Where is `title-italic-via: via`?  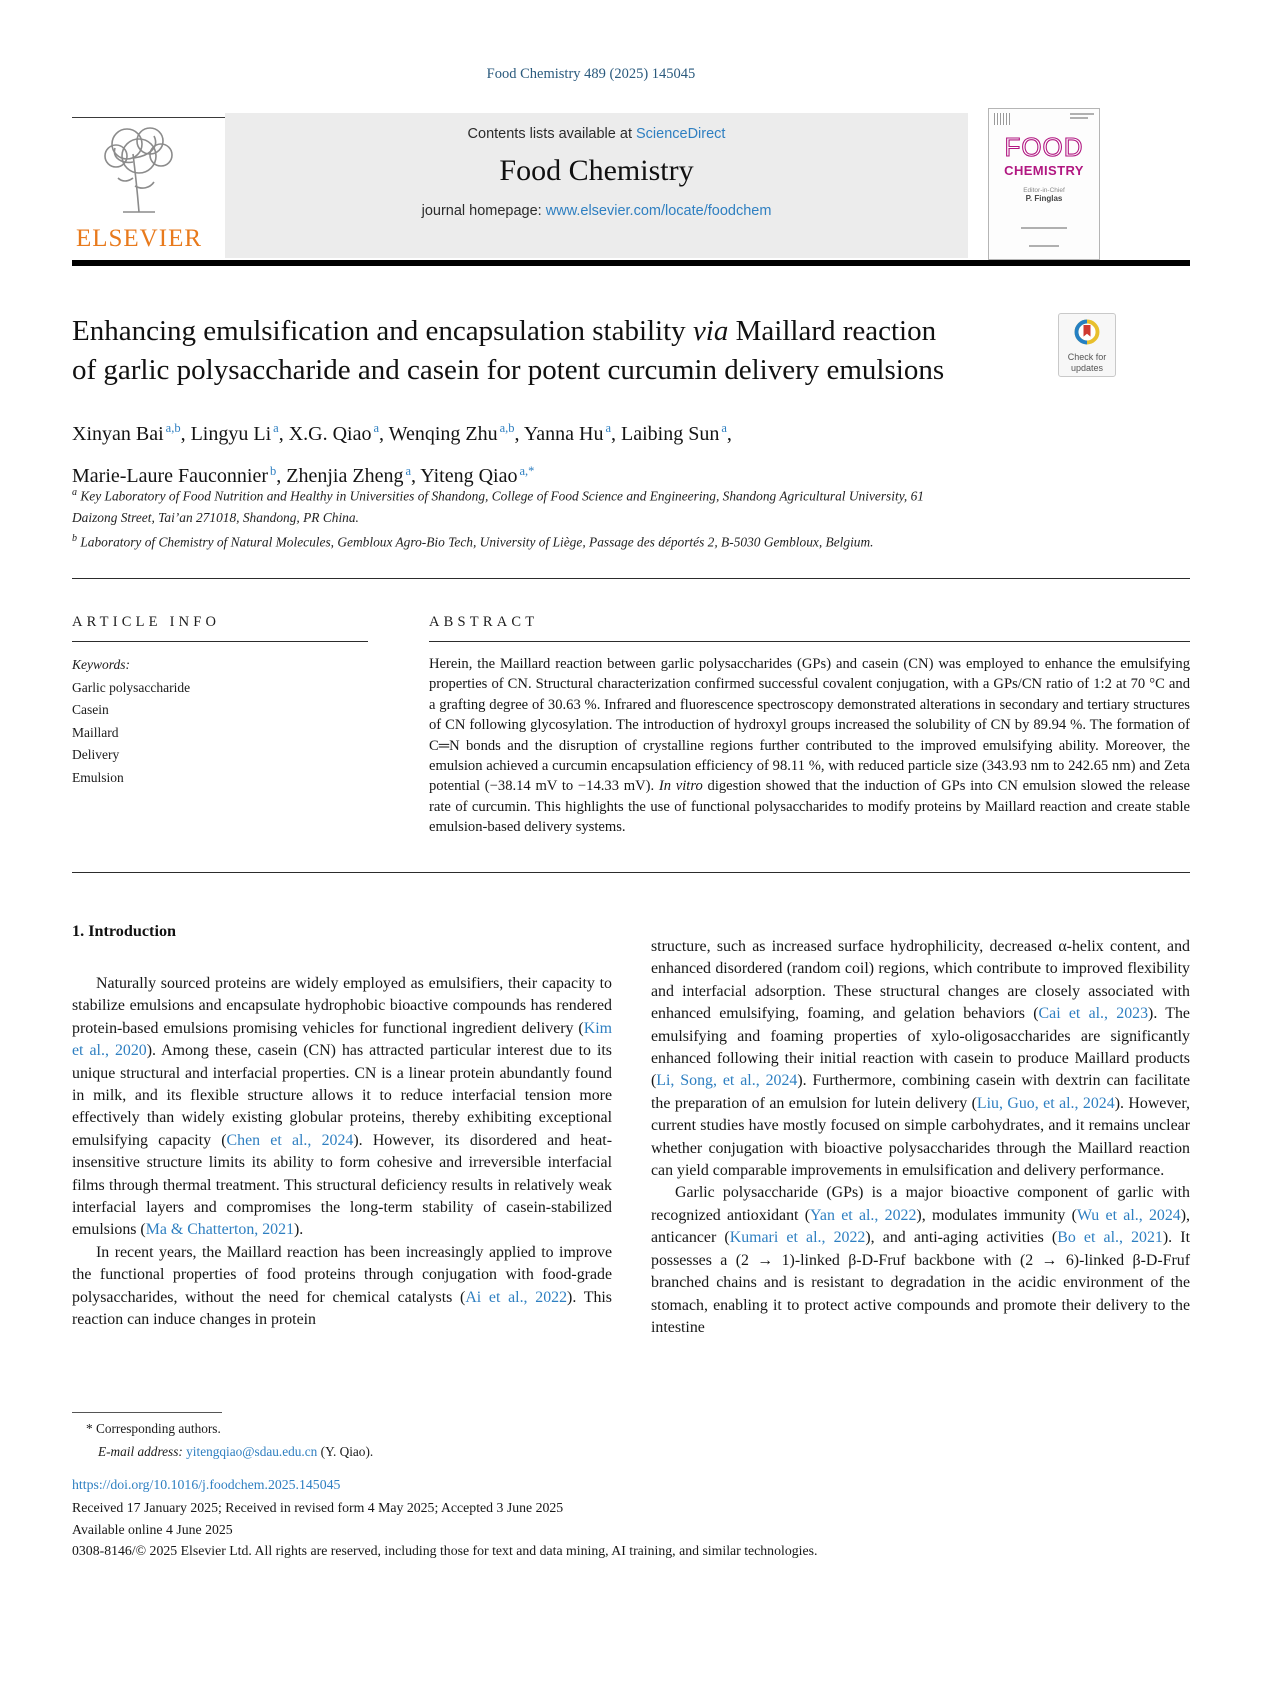
title-italic-via: via is located at coordinates (710, 331).